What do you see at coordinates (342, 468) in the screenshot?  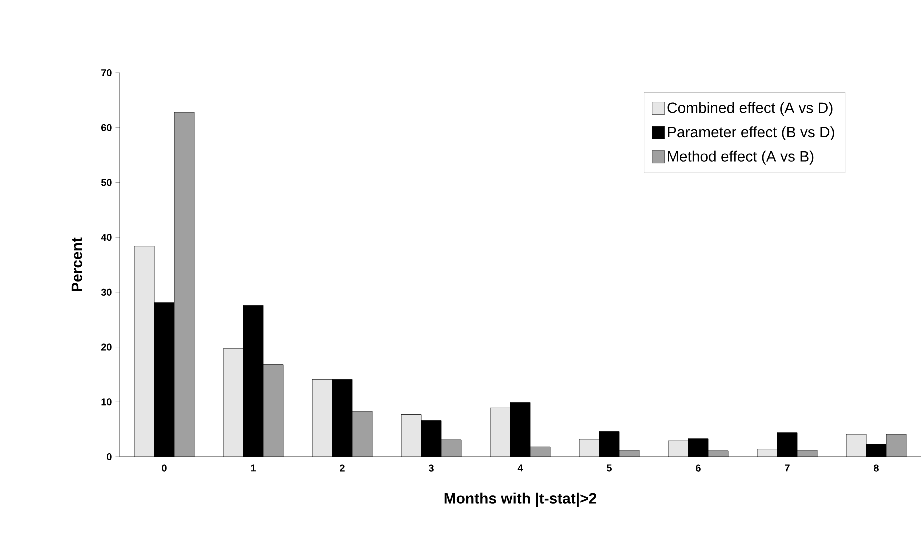 I see `x-tick-label: 2` at bounding box center [342, 468].